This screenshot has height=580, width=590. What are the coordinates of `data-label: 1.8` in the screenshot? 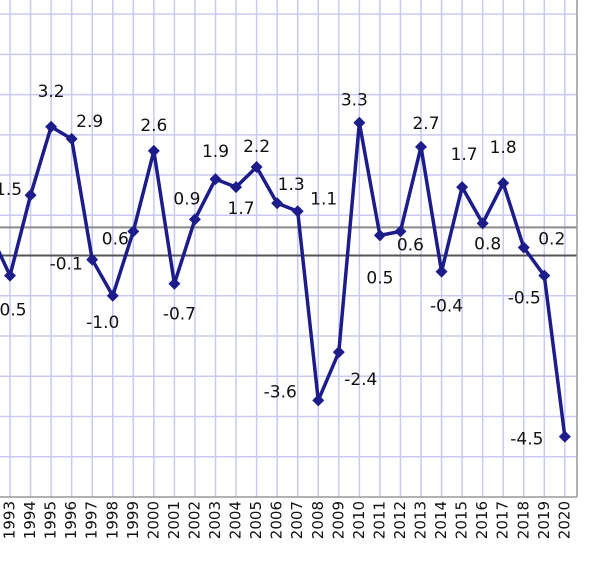 It's located at (503, 148).